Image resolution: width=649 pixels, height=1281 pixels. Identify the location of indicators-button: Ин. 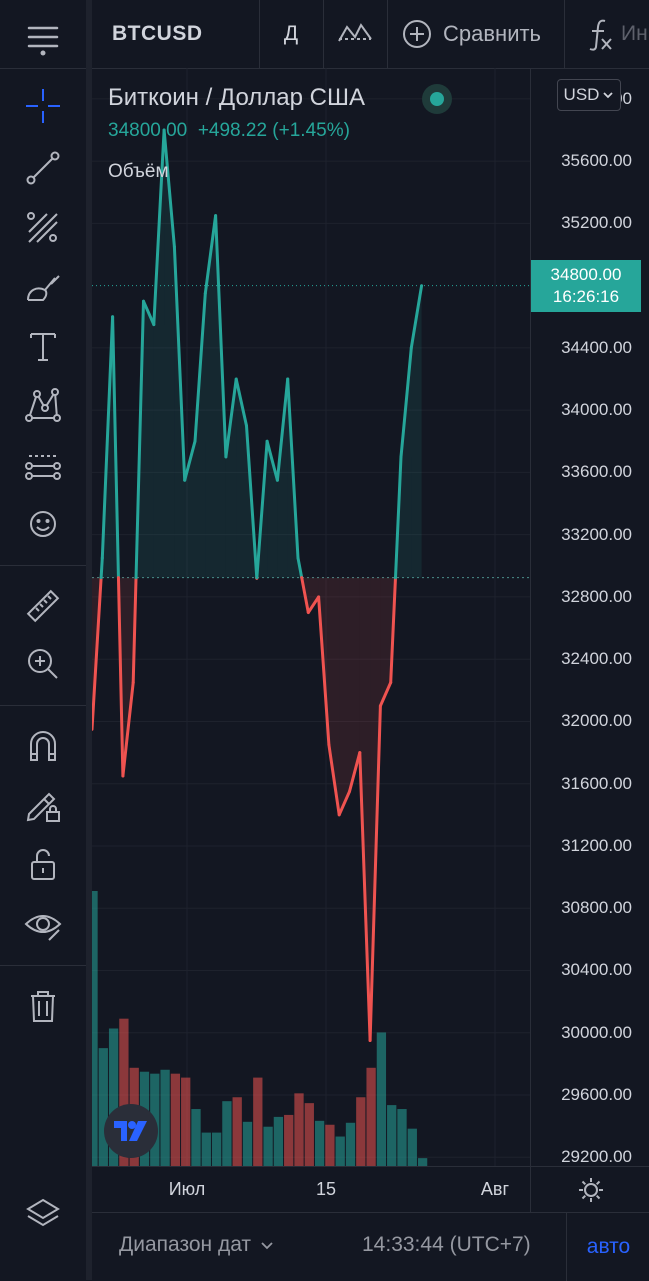
(607, 34).